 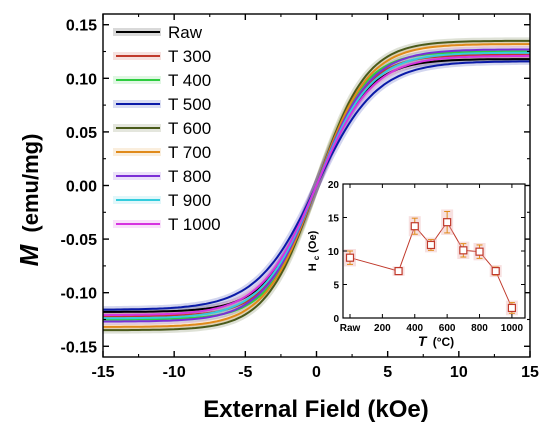 I want to click on x-tick-label: -10, so click(x=174, y=372).